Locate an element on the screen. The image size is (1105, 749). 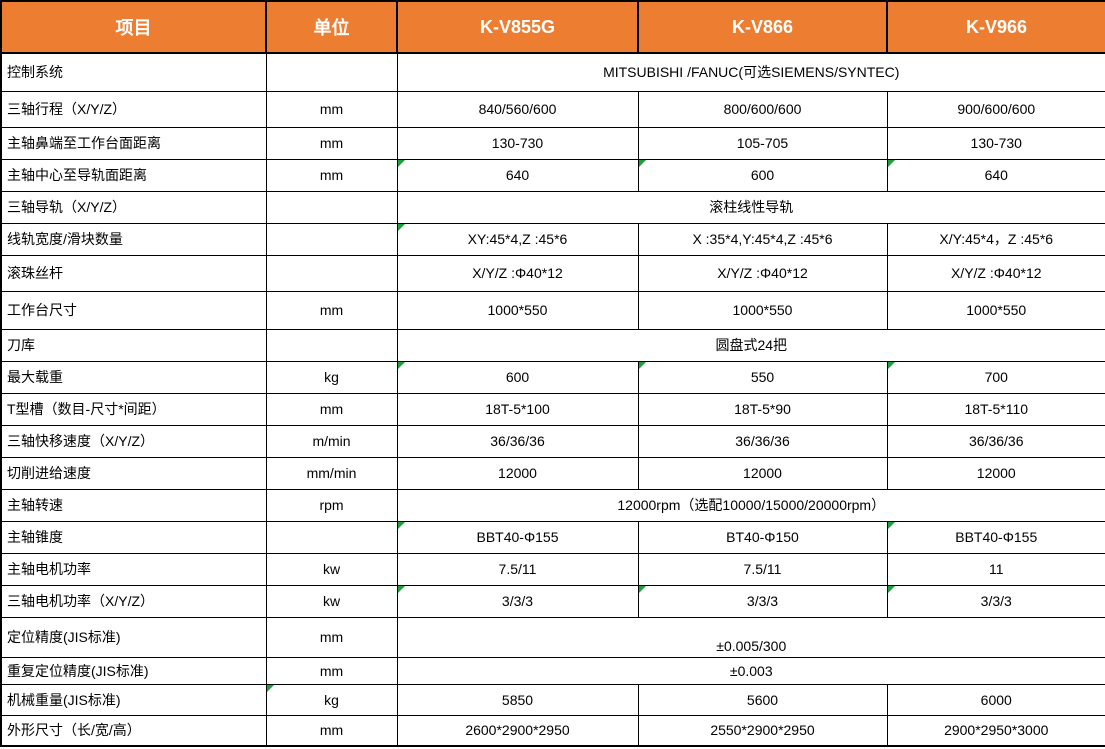
spec-label-cell: T型槽（数目-尺寸*间距） is located at coordinates (133, 409).